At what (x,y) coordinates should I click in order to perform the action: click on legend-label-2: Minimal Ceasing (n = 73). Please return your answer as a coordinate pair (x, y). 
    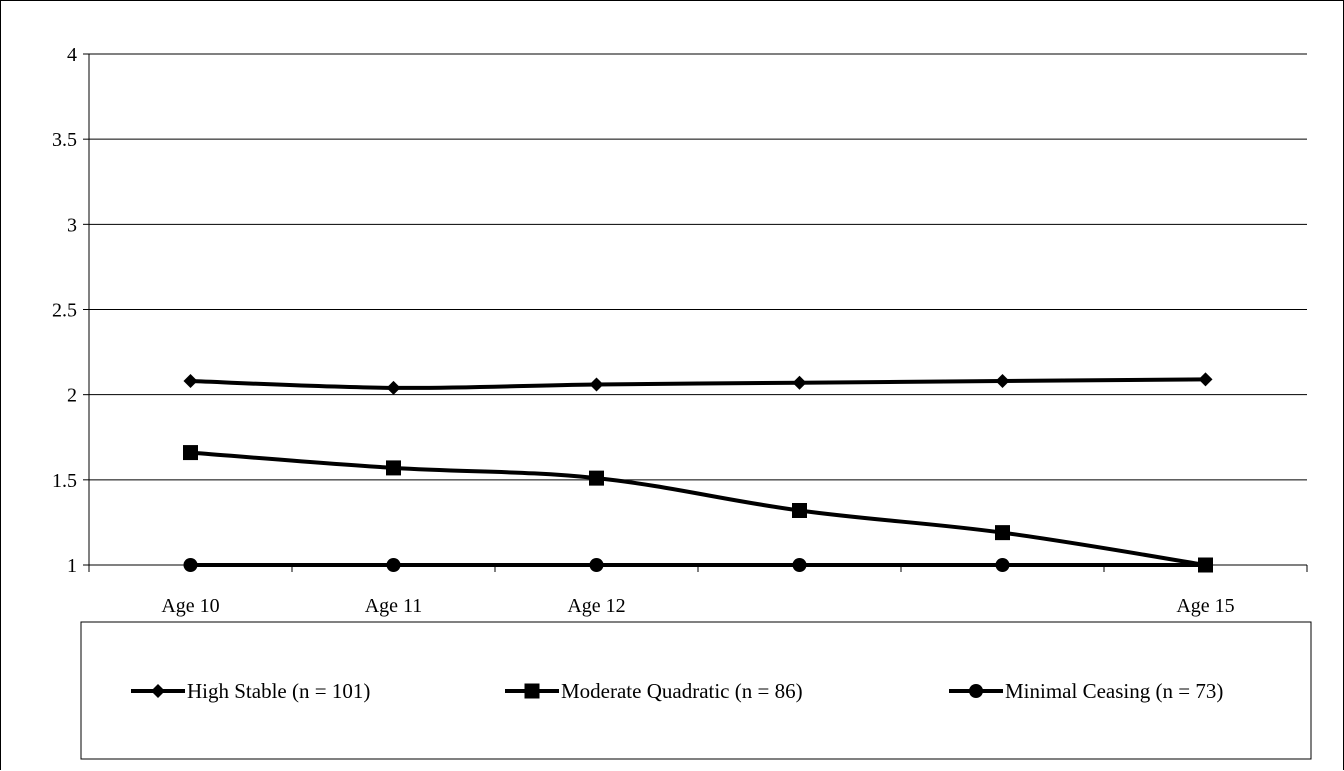
    Looking at the image, I should click on (1114, 691).